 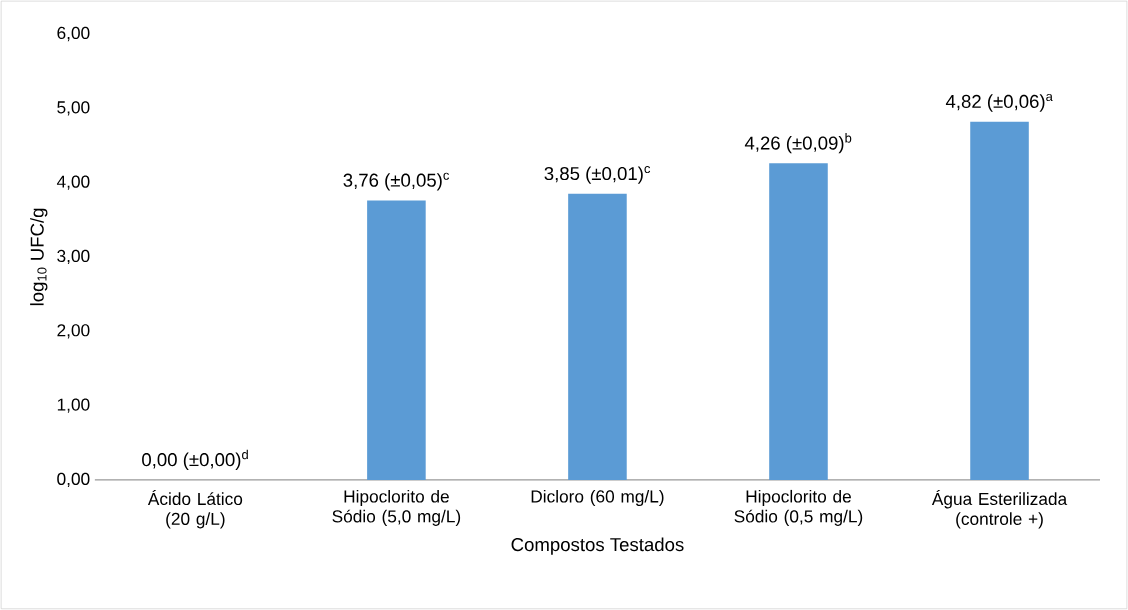 I want to click on data-label: 0,00 (±0,00)$^{d}$, so click(x=195, y=459).